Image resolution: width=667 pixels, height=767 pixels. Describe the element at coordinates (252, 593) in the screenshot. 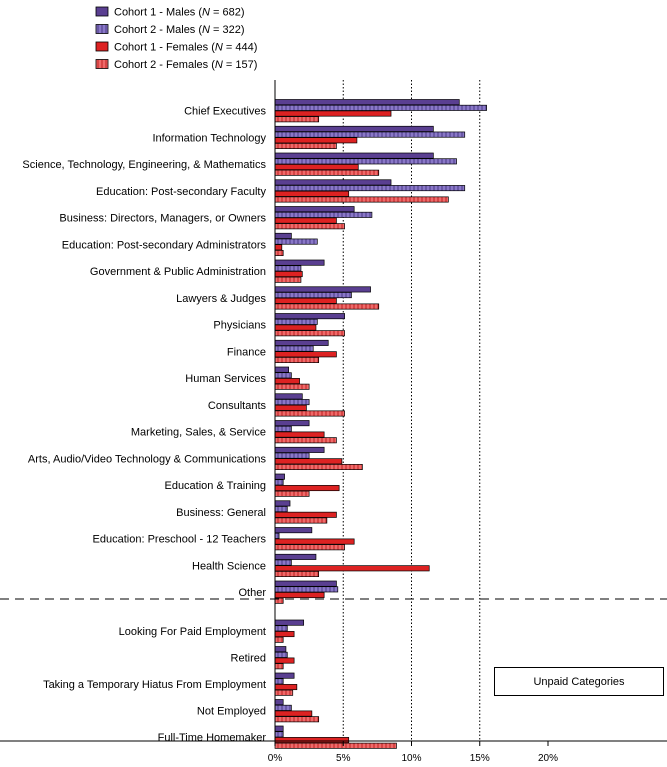

I see `category-label: Other` at that location.